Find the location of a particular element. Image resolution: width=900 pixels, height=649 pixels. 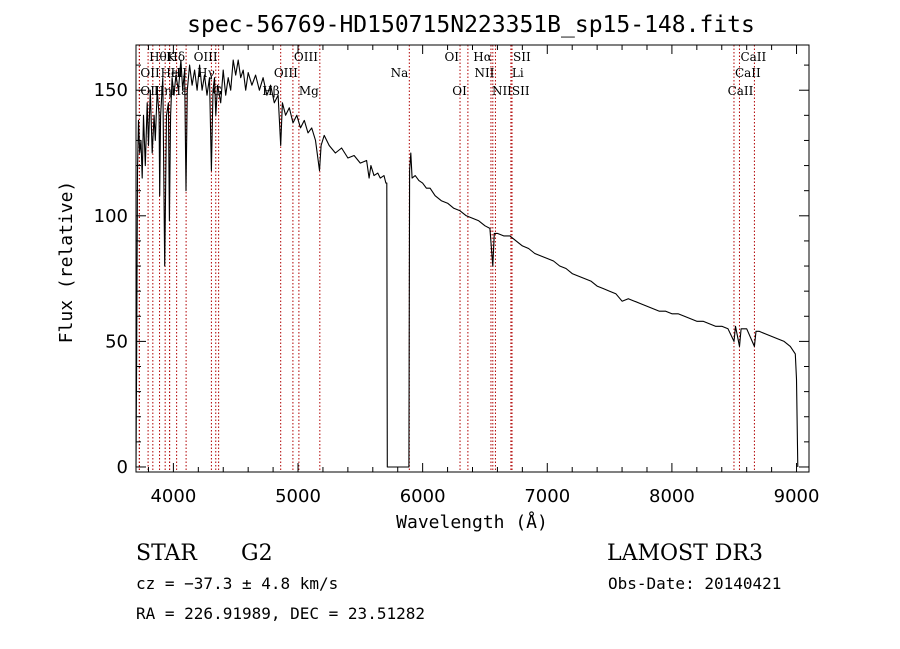

line-marker-label-27: CaII is located at coordinates (741, 91).